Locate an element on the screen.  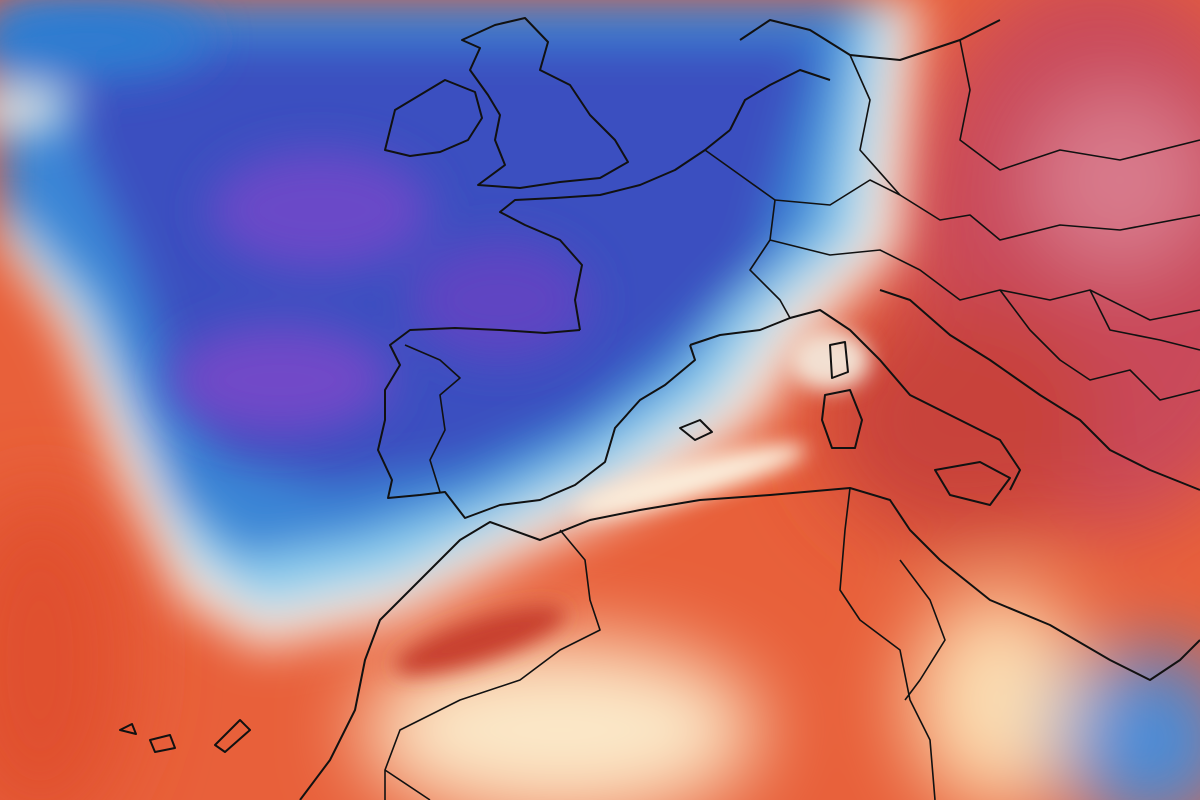
germany-poland is located at coordinates (1024, 117).